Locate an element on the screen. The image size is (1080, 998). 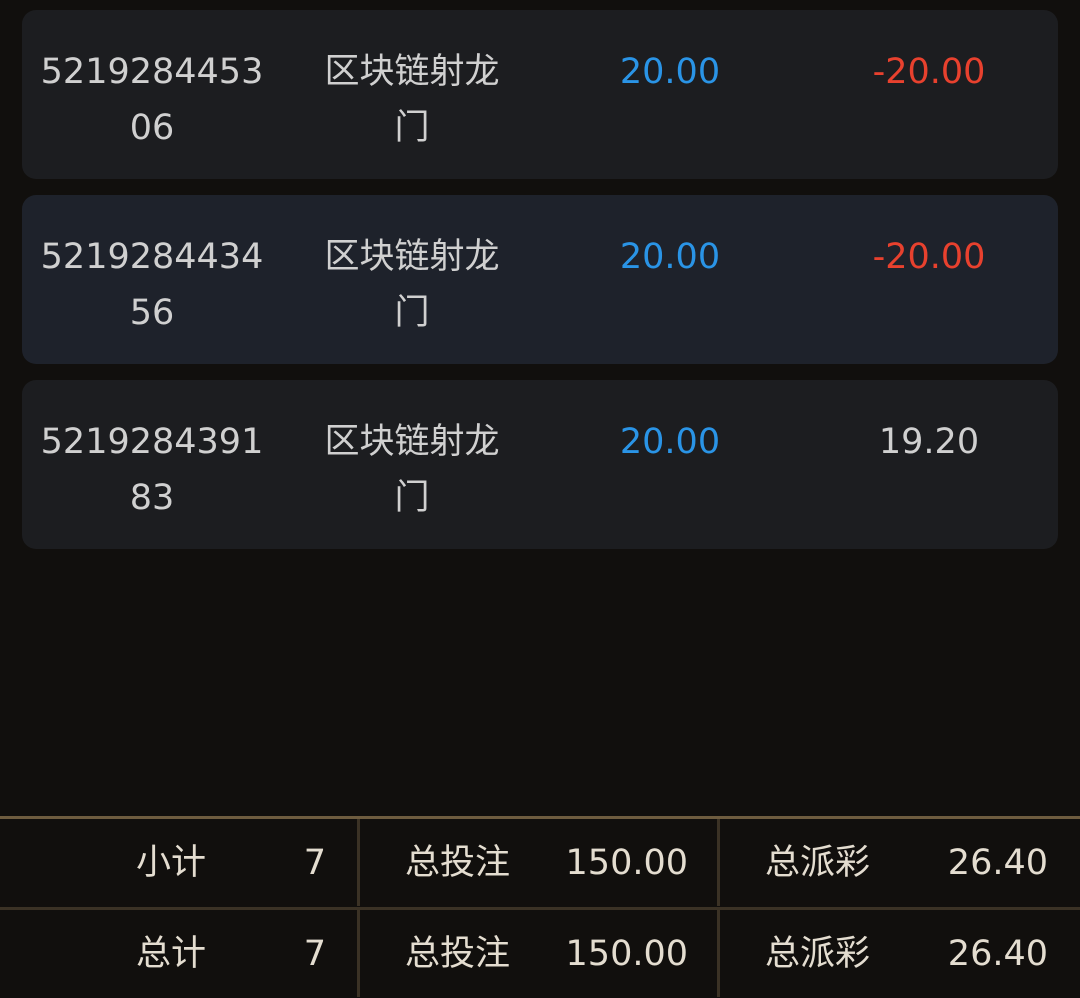
total-row: 总计 7 总投注 150.00 总派彩 26.40 is located at coordinates (540, 952).